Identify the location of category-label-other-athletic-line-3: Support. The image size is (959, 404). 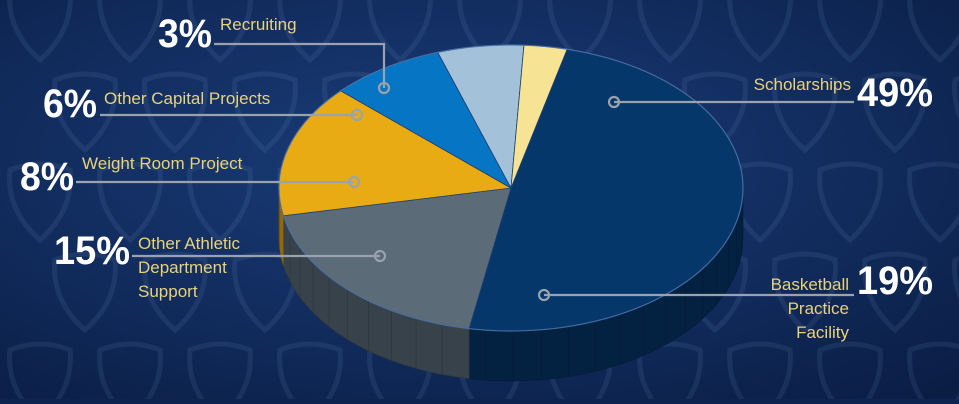
(168, 291).